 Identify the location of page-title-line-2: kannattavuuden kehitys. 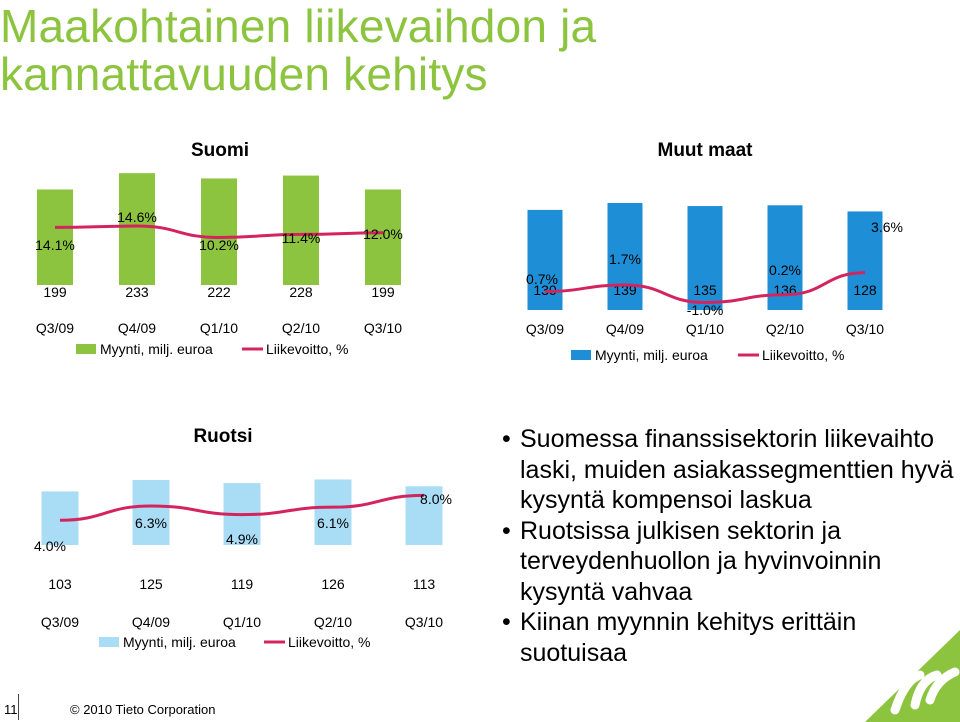
(244, 74).